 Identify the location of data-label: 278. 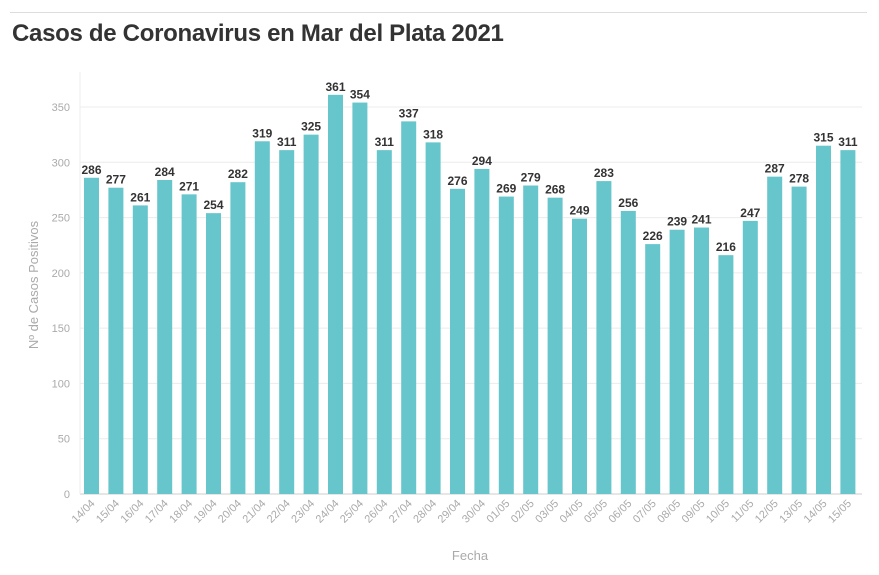
(799, 179).